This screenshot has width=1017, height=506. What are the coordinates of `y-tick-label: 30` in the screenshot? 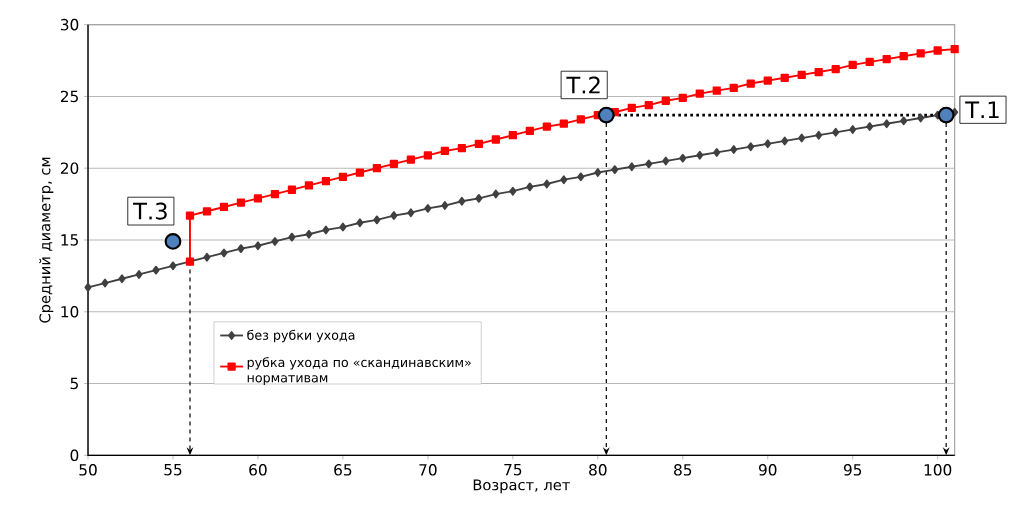 It's located at (69, 24).